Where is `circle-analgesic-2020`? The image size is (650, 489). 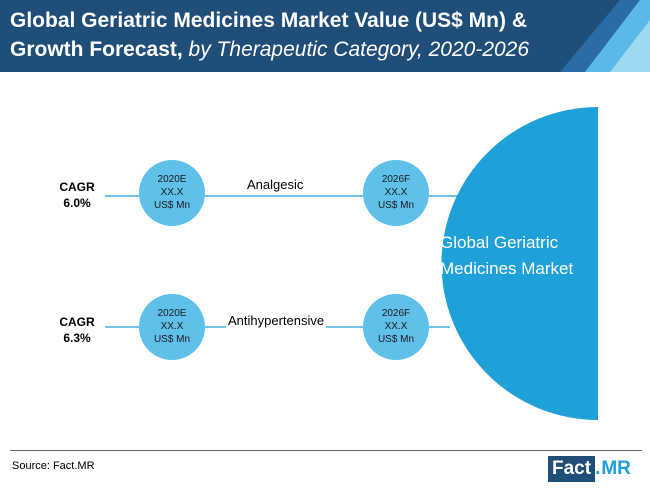 circle-analgesic-2020 is located at coordinates (172, 193).